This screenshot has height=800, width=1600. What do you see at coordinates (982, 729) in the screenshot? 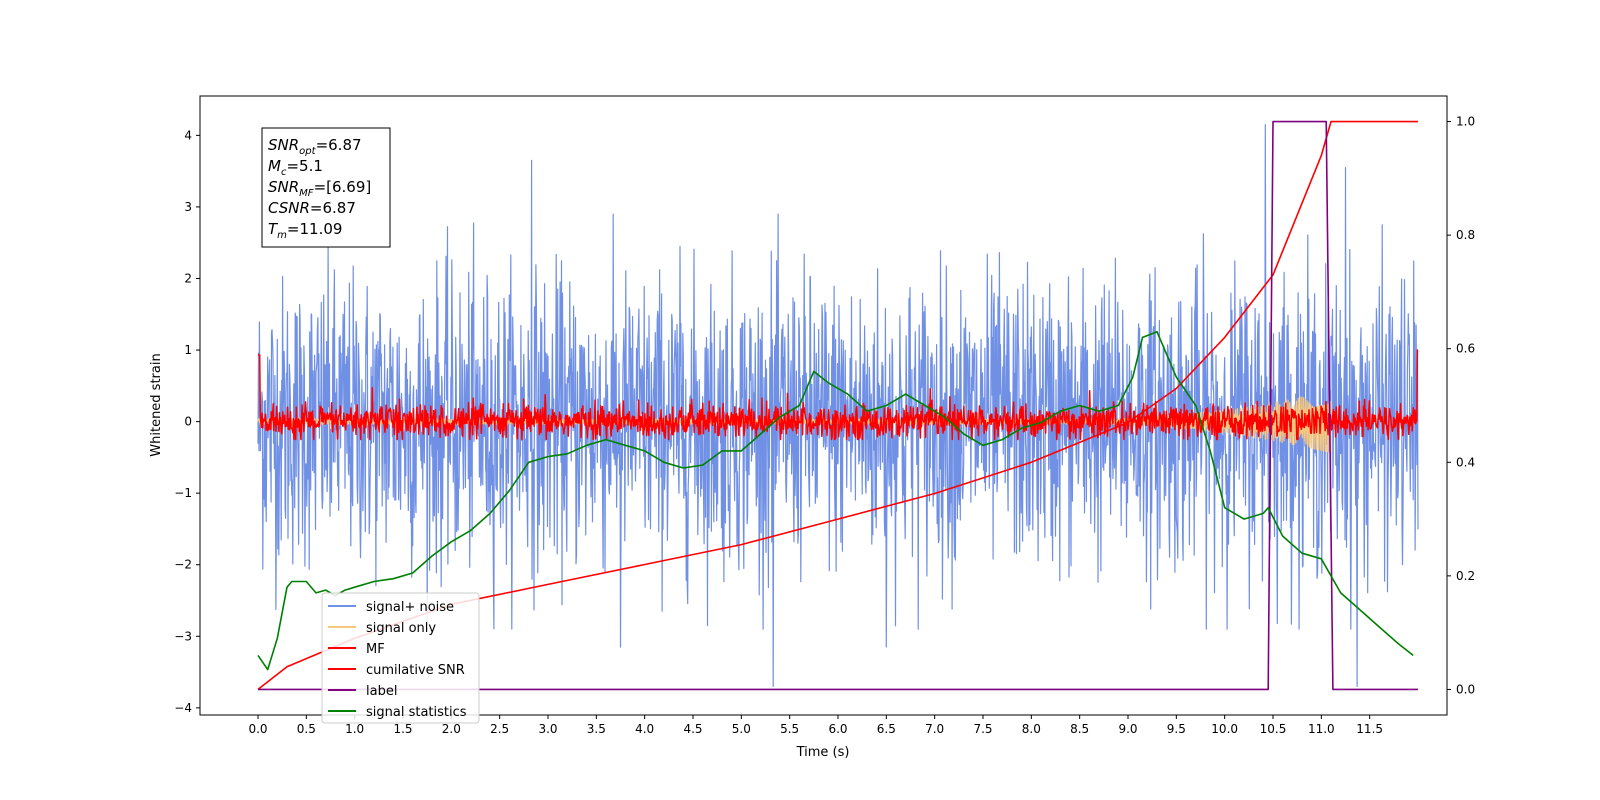
I see `x-tick-label: 7.5` at bounding box center [982, 729].